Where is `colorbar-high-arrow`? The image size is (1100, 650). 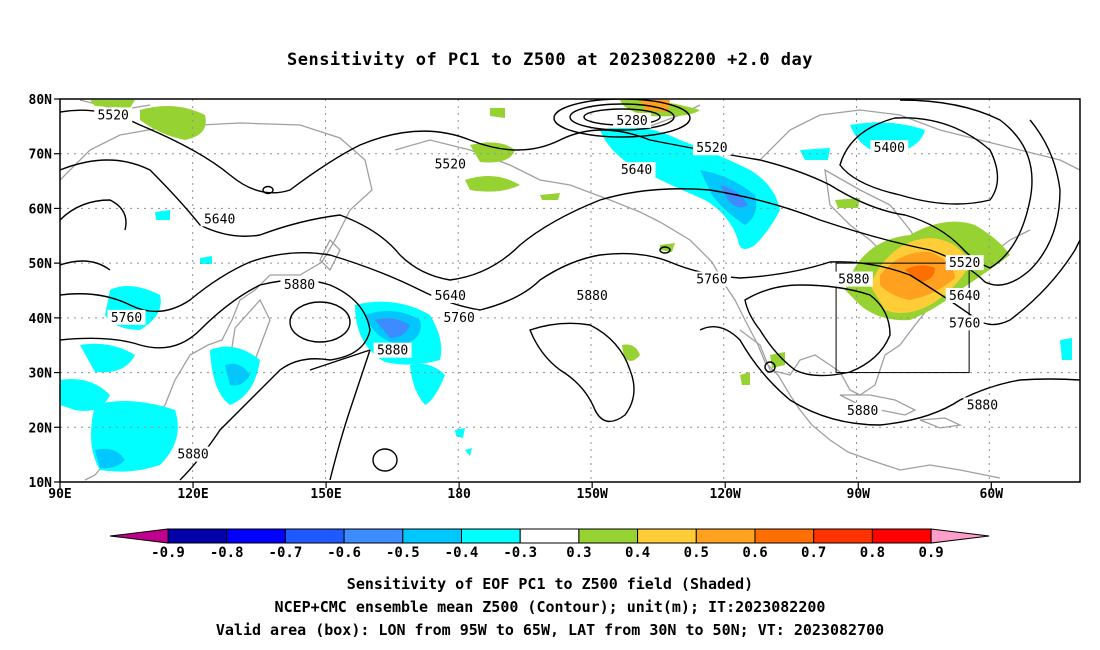 colorbar-high-arrow is located at coordinates (960, 536).